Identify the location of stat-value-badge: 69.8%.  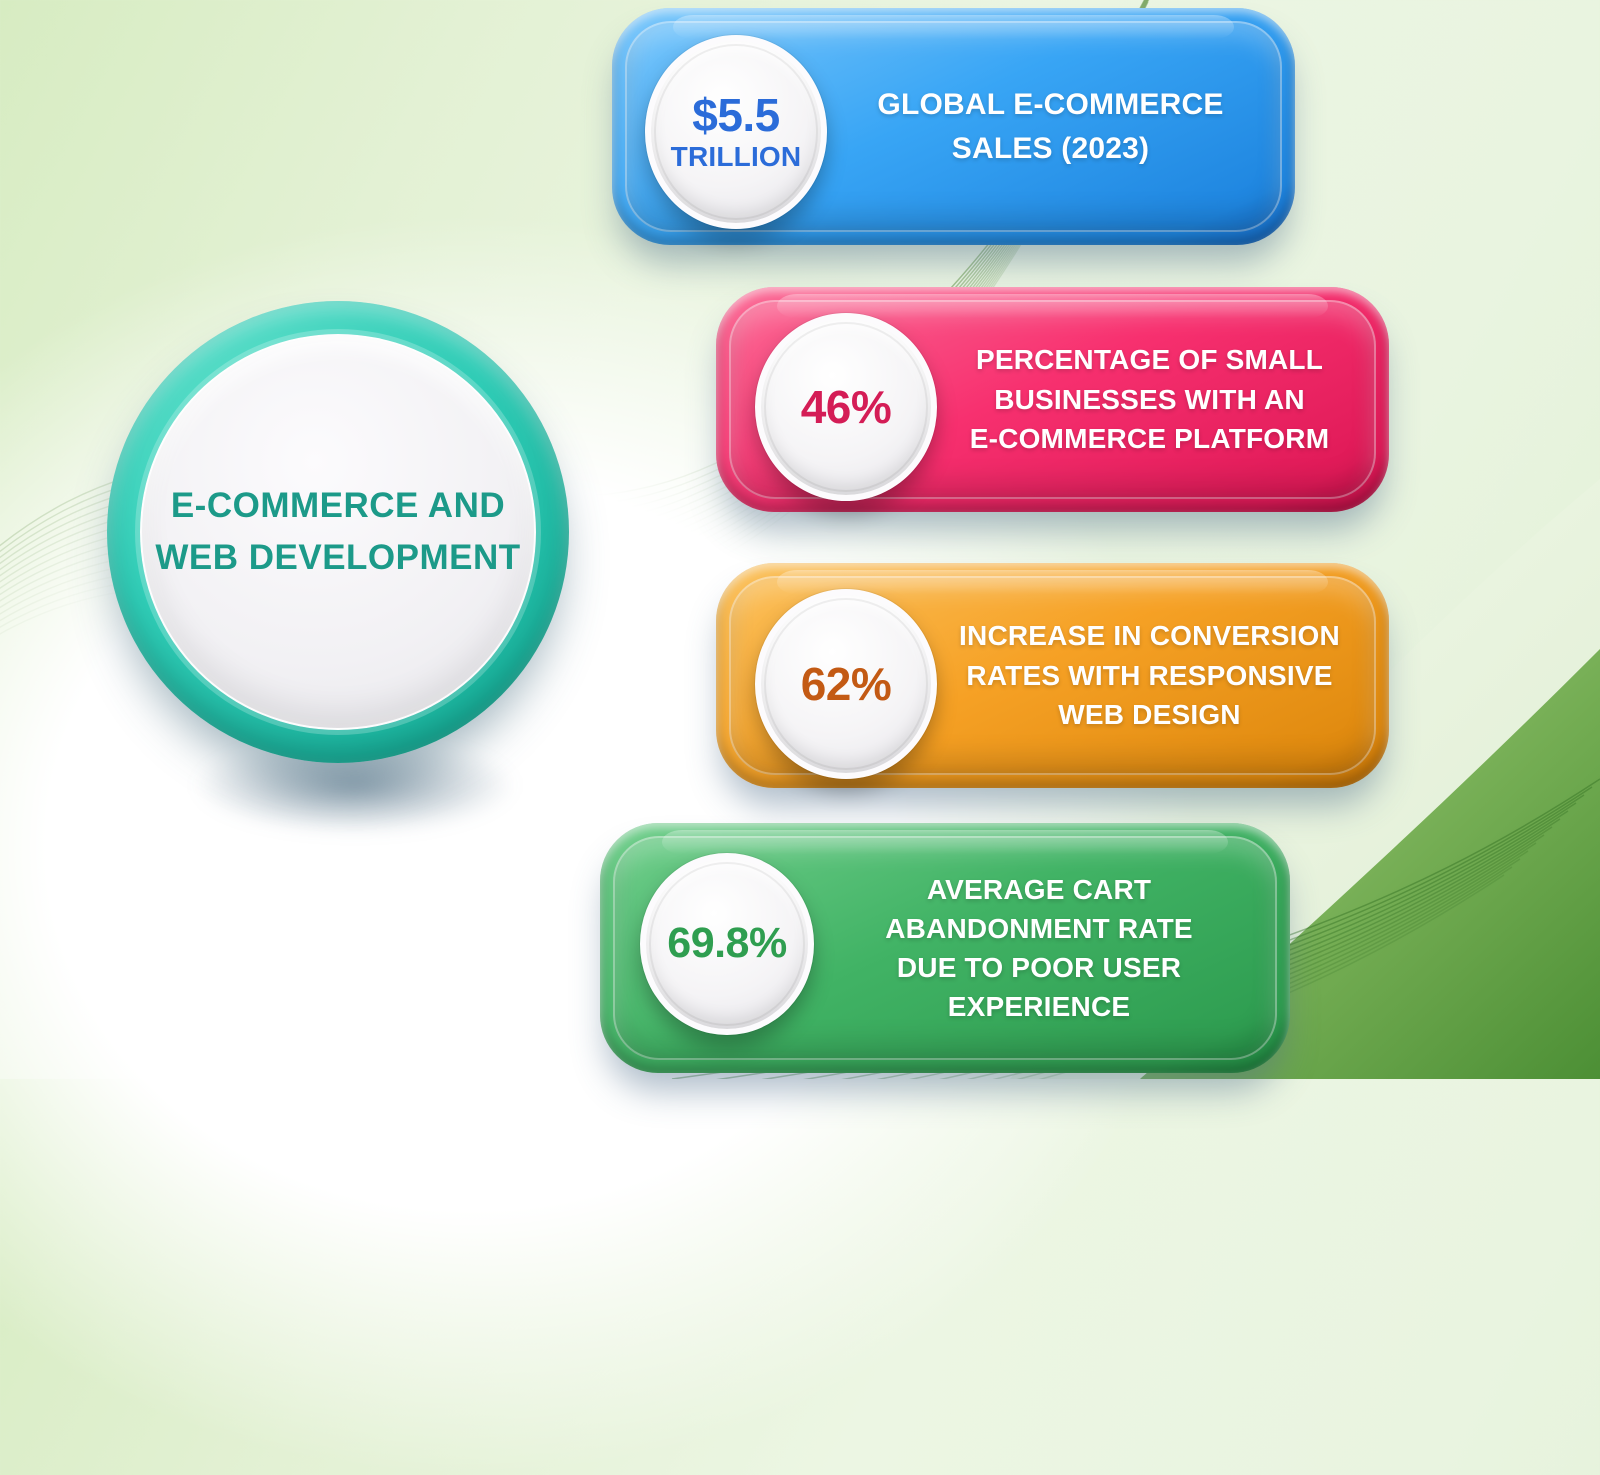
(727, 944).